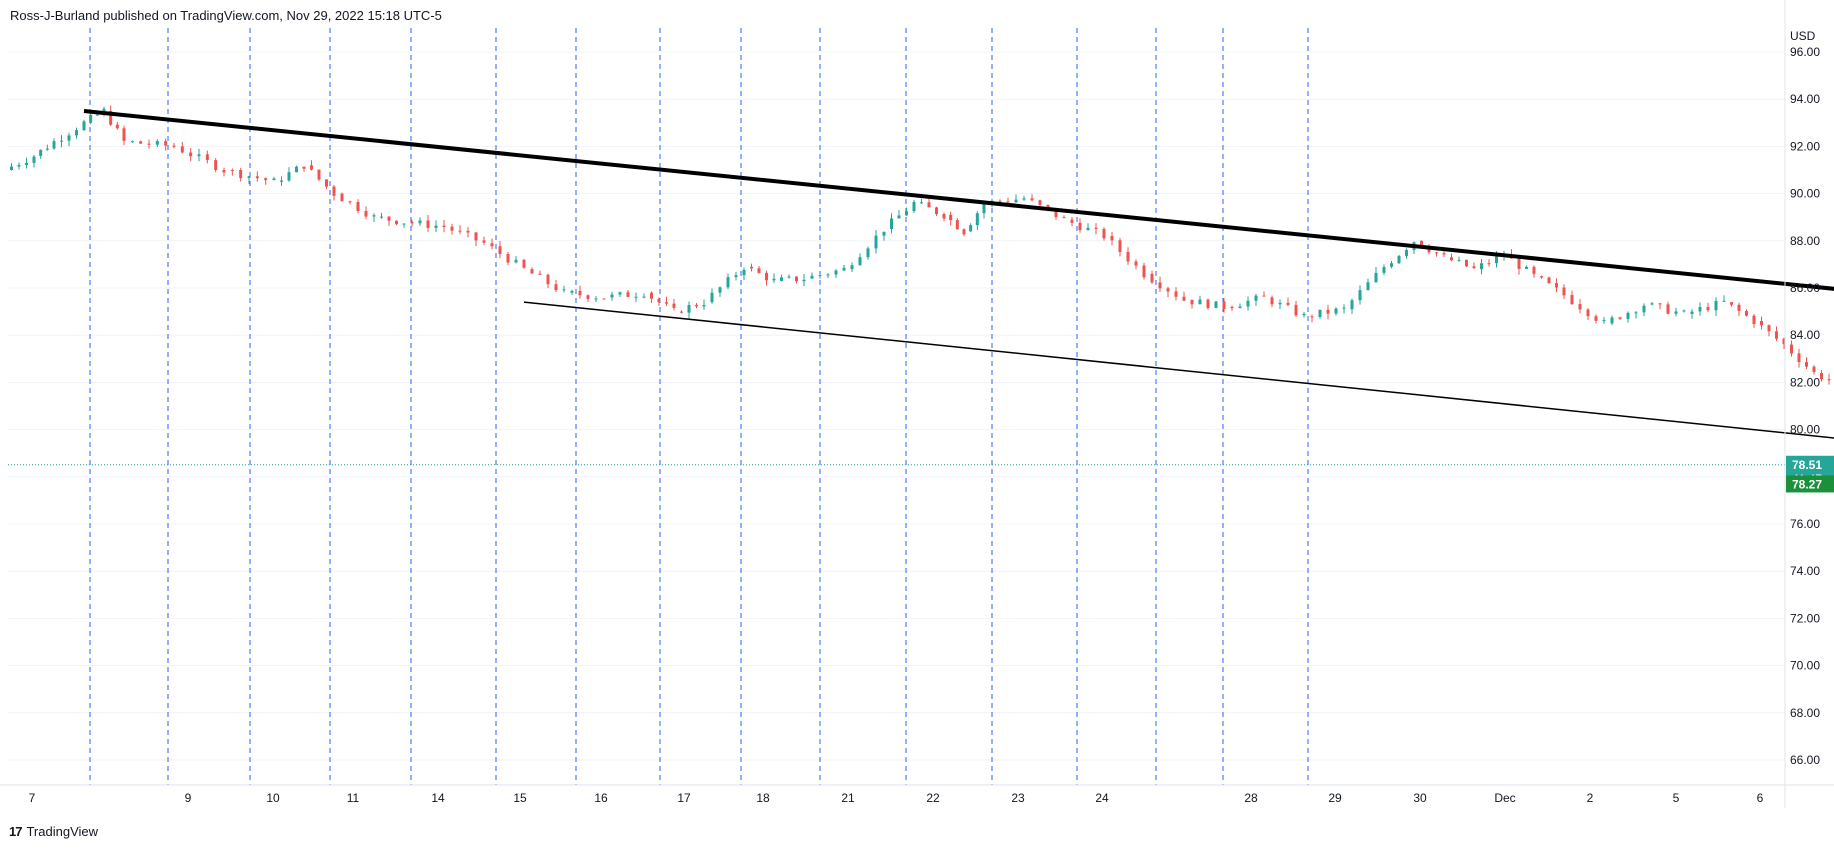  I want to click on x-tick-label: 30, so click(1420, 798).